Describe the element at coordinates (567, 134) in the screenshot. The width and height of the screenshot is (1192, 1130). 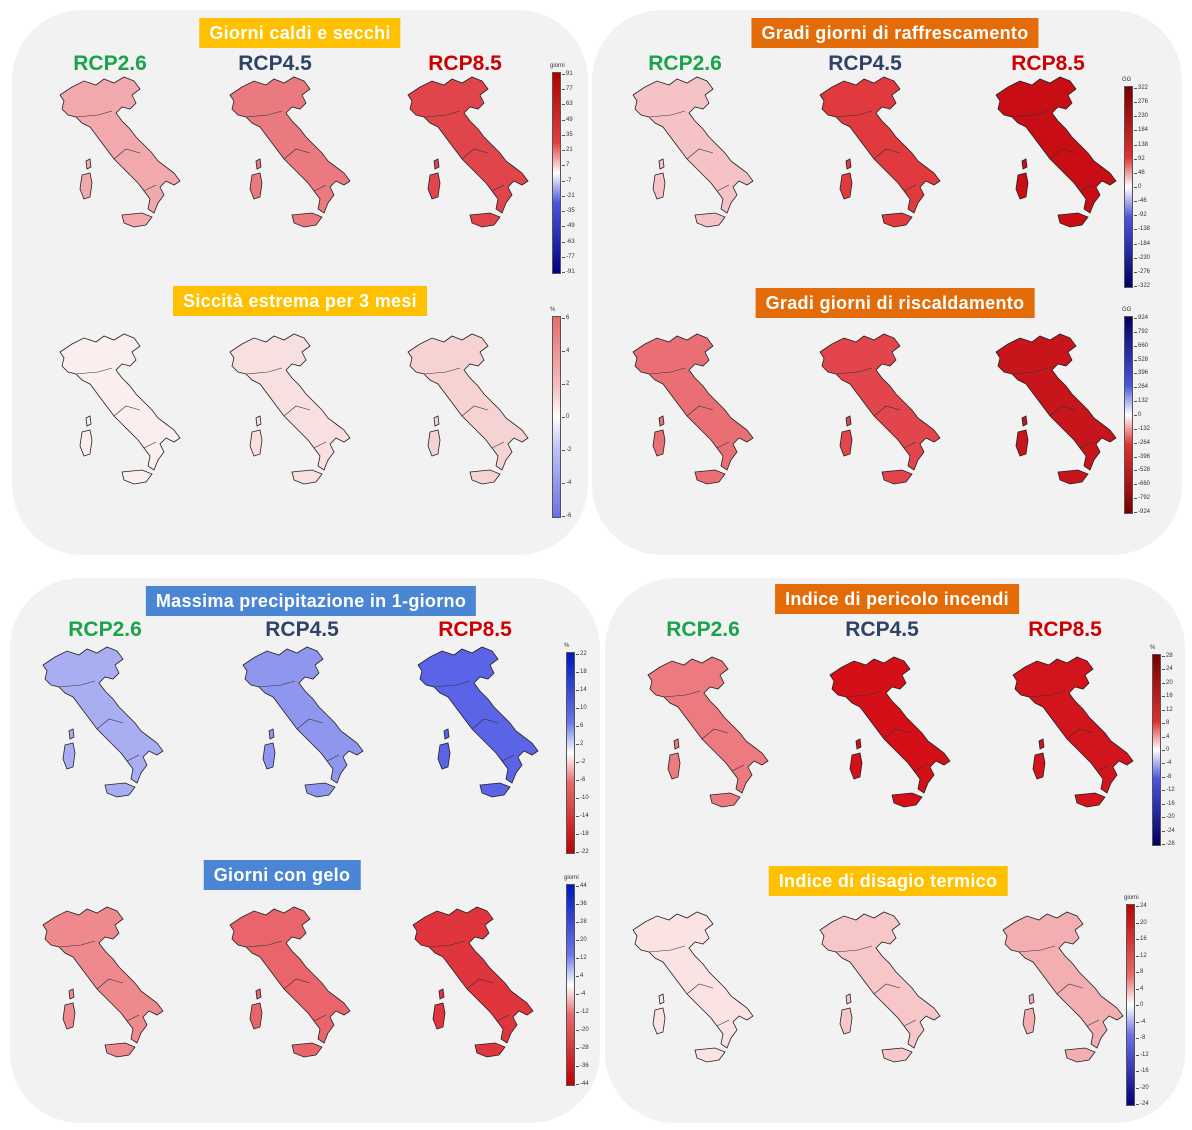
I see `colorbar-tick-label: 35` at that location.